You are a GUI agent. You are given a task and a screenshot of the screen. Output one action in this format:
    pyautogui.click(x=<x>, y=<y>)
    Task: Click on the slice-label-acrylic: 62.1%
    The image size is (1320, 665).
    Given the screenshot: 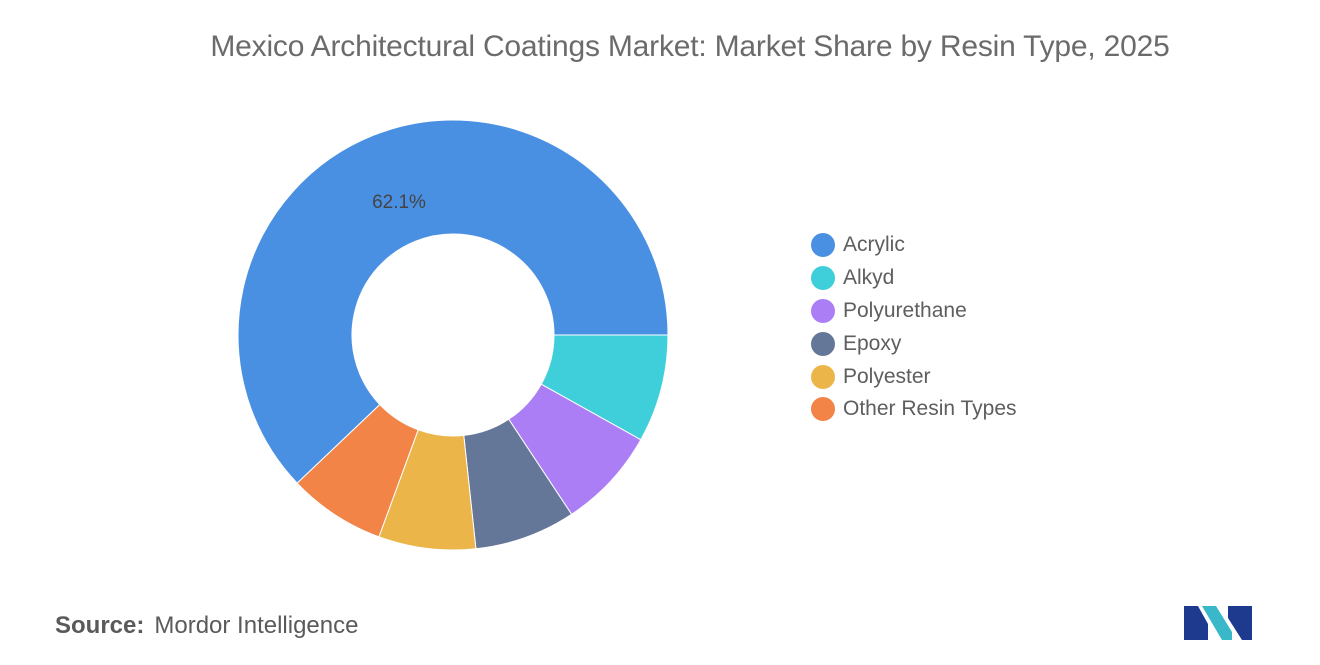 What is the action you would take?
    pyautogui.click(x=399, y=202)
    